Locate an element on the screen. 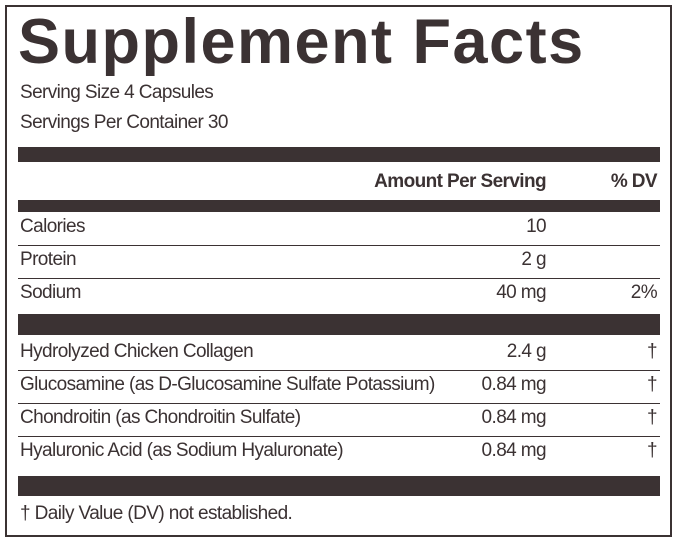  column-header: % DV is located at coordinates (634, 181).